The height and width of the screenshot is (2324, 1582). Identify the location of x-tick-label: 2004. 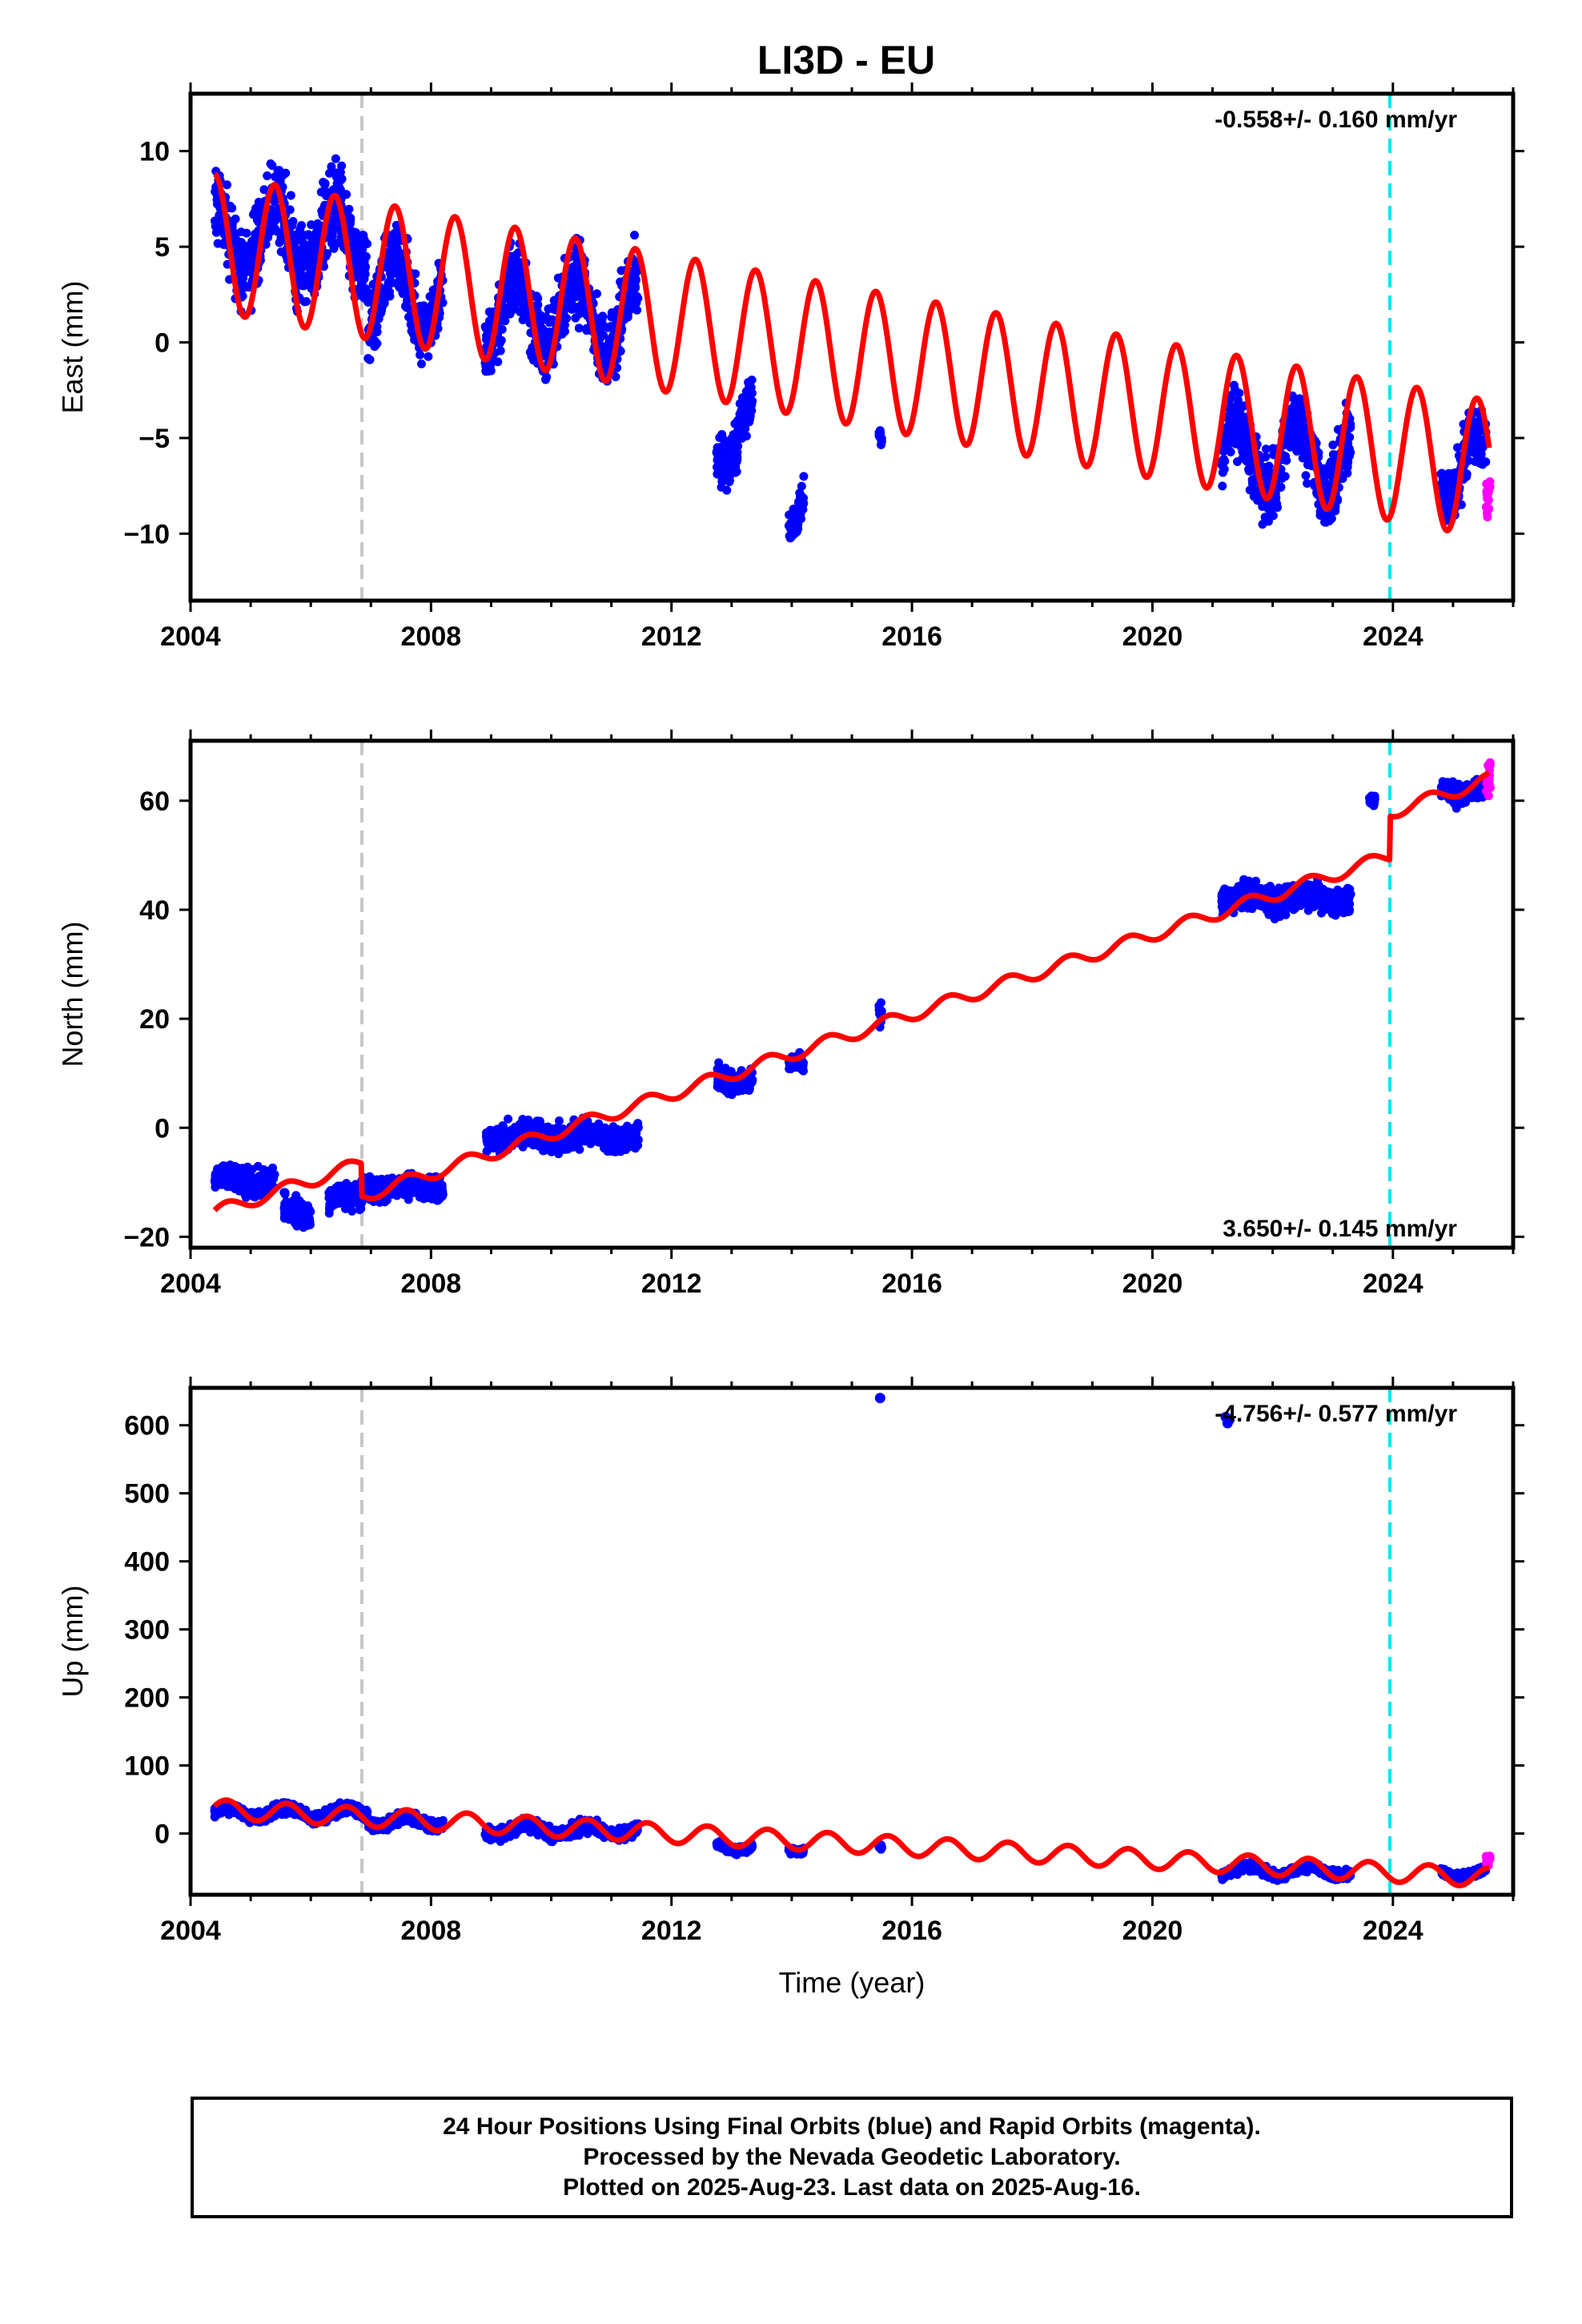
(191, 636).